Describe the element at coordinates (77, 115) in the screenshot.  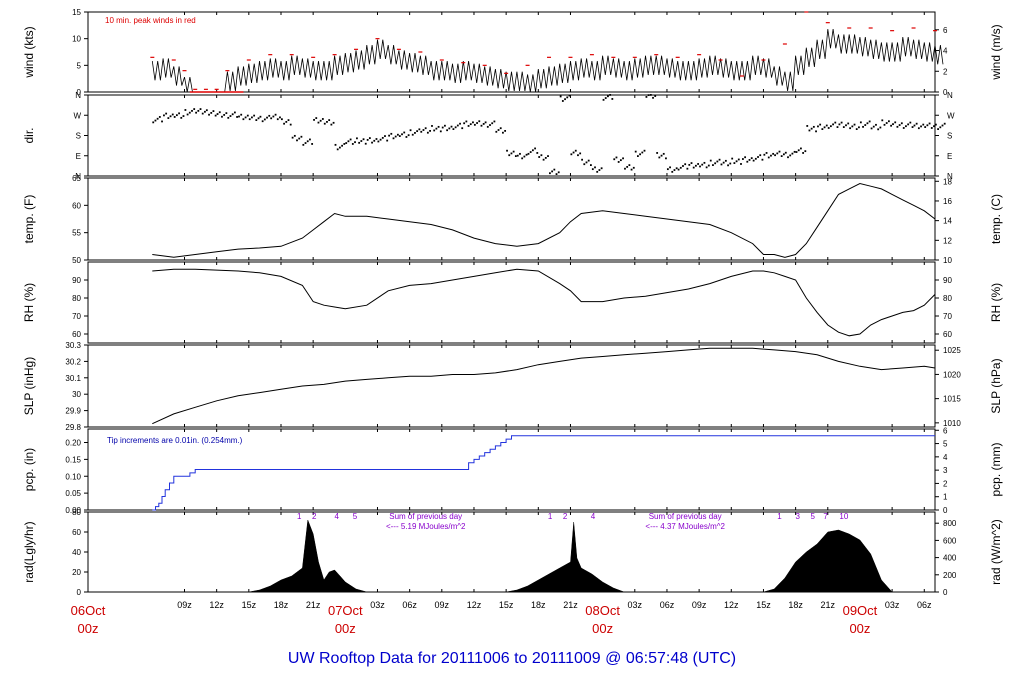
I see `y-tick-label: W` at that location.